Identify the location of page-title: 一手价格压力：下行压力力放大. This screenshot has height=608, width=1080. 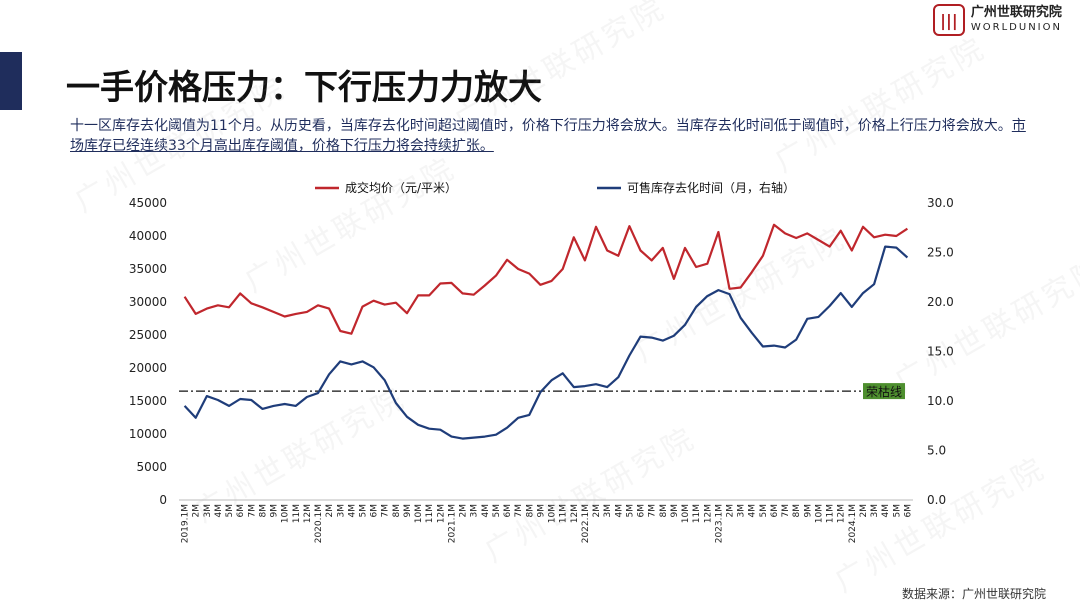
(304, 88).